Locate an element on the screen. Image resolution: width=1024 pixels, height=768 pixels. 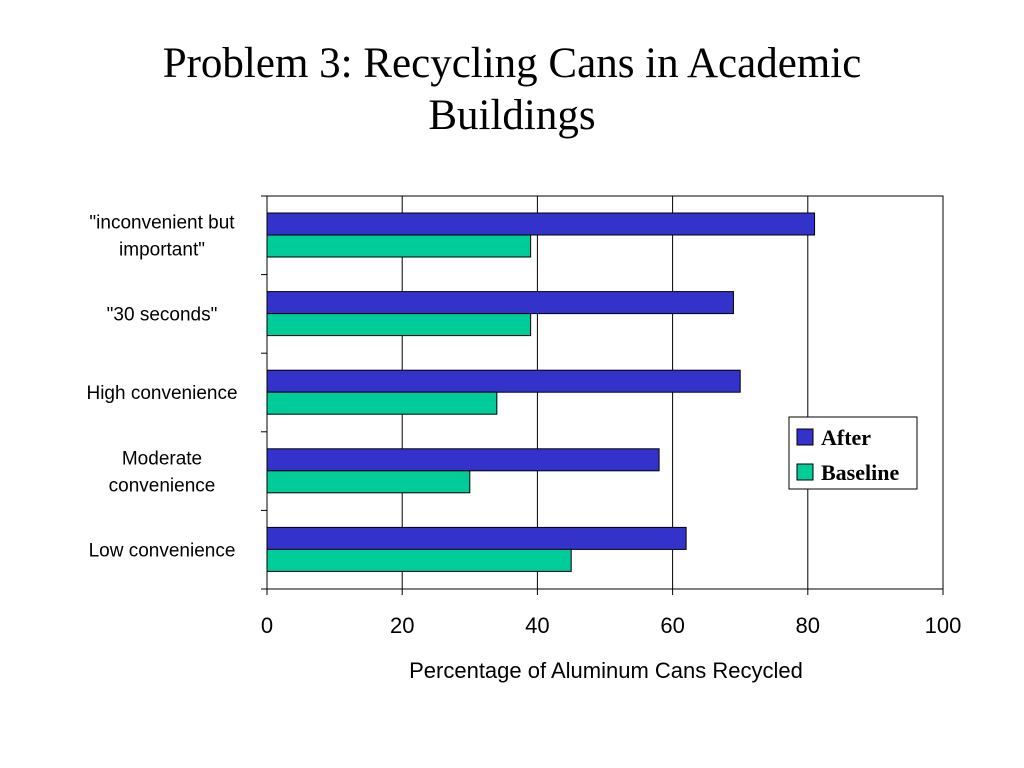
category-label-line: "30 seconds" is located at coordinates (162, 315).